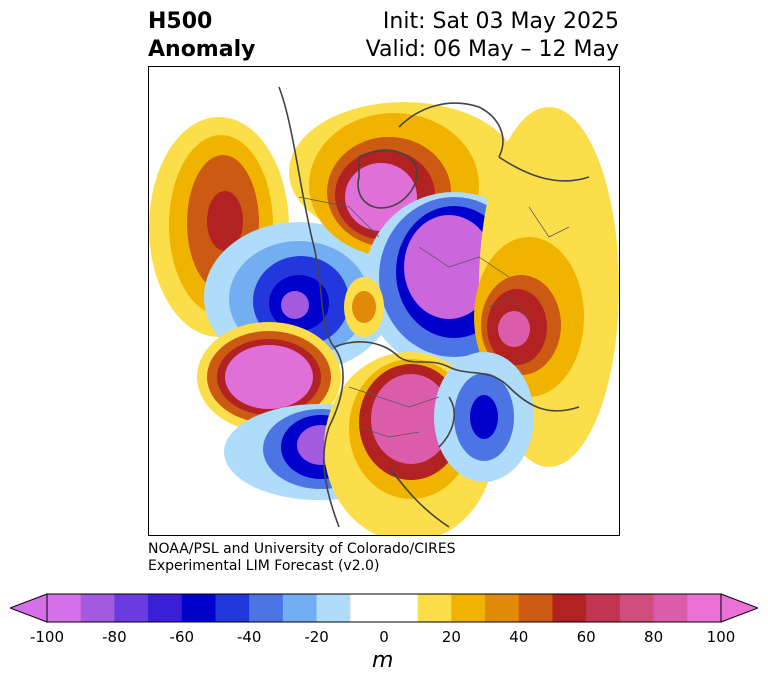  I want to click on colorbar-border, so click(384, 608).